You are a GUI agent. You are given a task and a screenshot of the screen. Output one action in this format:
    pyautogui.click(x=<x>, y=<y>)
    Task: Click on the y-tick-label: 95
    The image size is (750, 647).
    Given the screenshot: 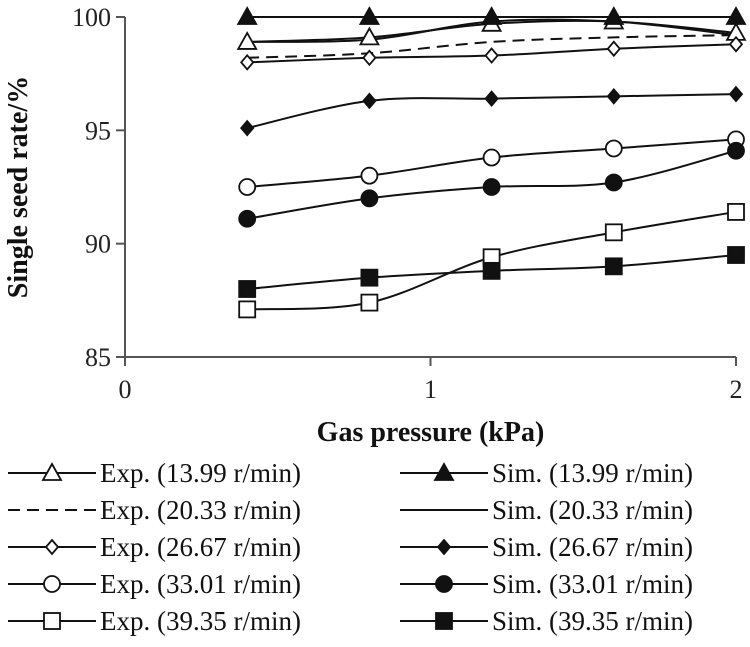 What is the action you would take?
    pyautogui.click(x=98, y=130)
    